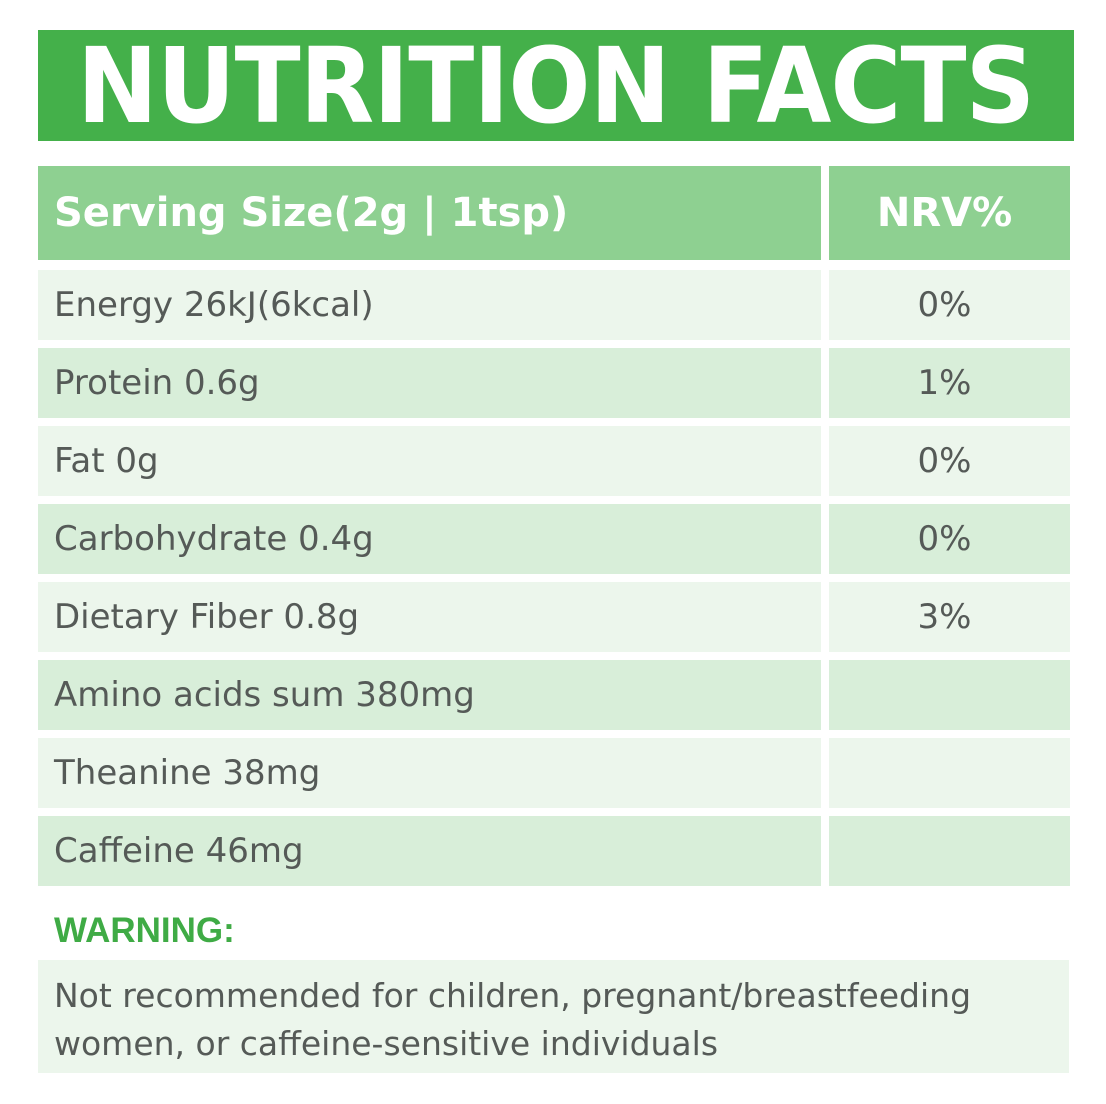 Image resolution: width=1106 pixels, height=1104 pixels. I want to click on nrv-caffeine, so click(949, 851).